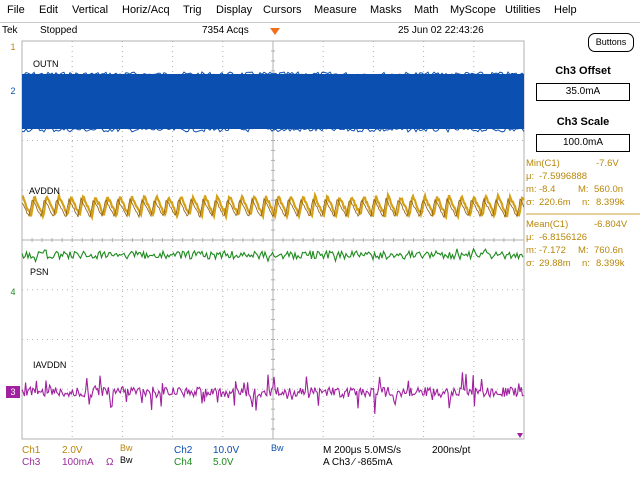  Describe the element at coordinates (226, 450) in the screenshot. I see `ch2-scale: 10.0V` at that location.